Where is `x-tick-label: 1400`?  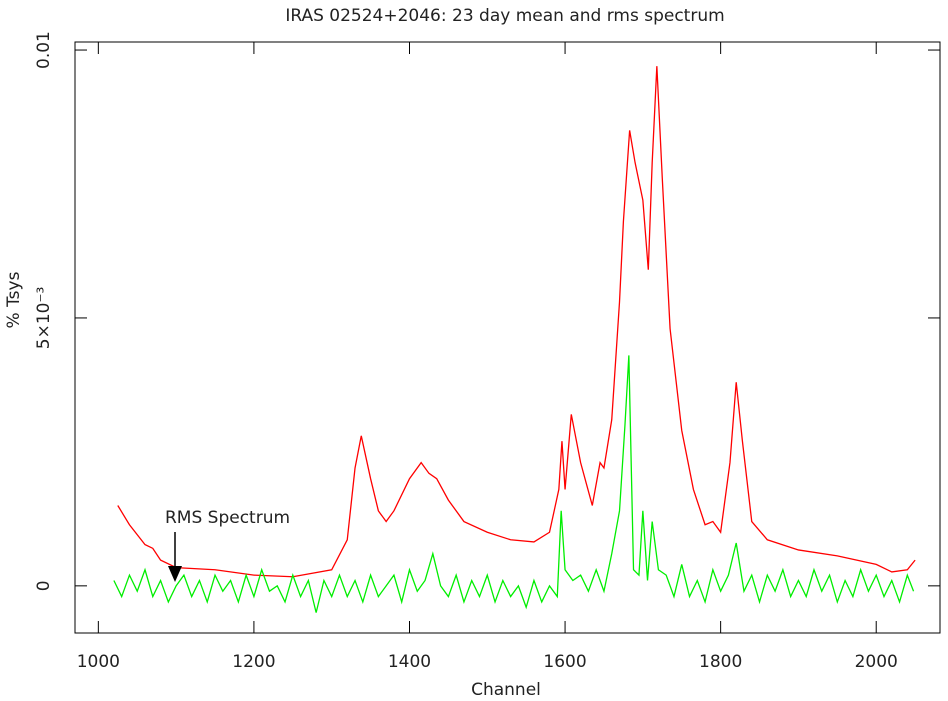 x-tick-label: 1400 is located at coordinates (409, 662).